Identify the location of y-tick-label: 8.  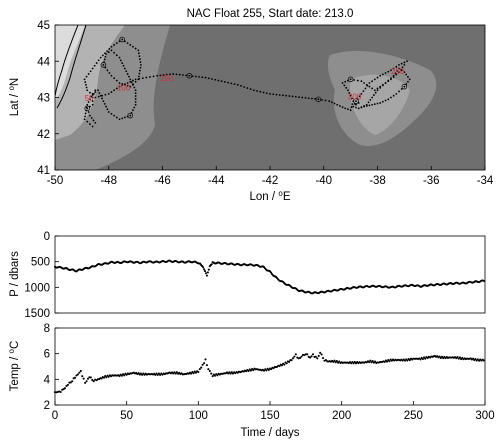
(47, 329).